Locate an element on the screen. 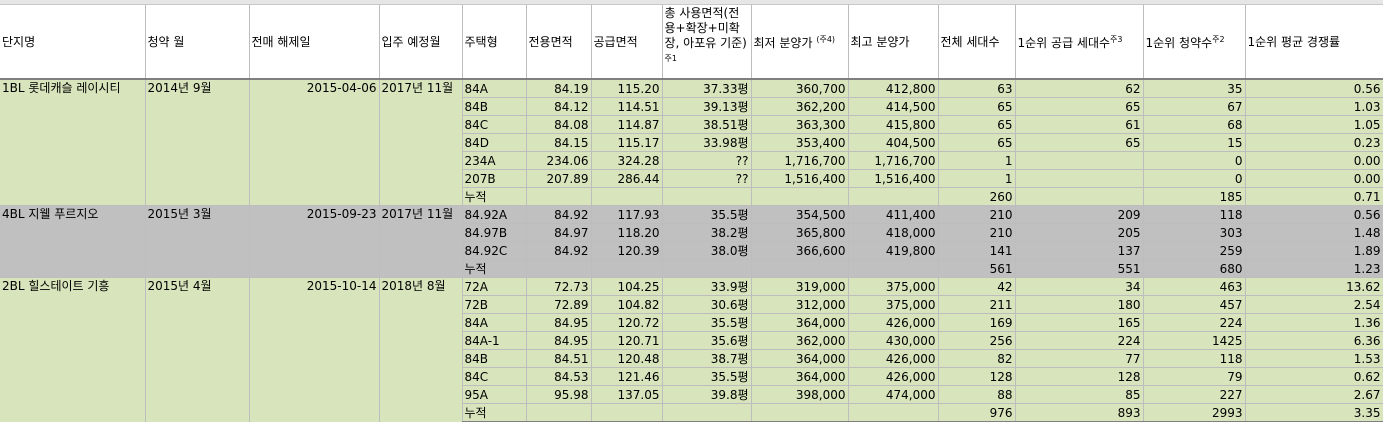 The height and width of the screenshot is (422, 1383). cumulative-hh-cell: 561 is located at coordinates (977, 268).